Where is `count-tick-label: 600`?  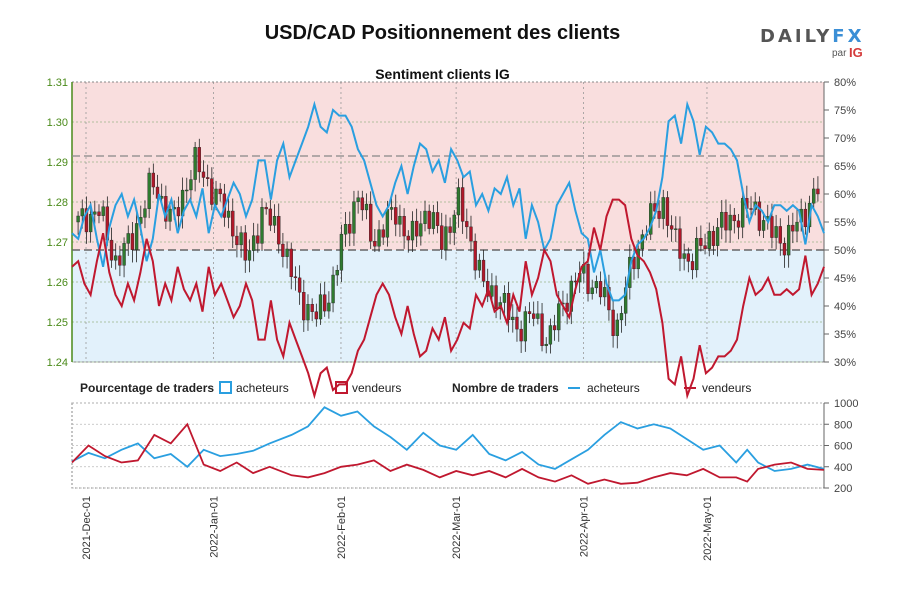
count-tick-label: 600 is located at coordinates (843, 447).